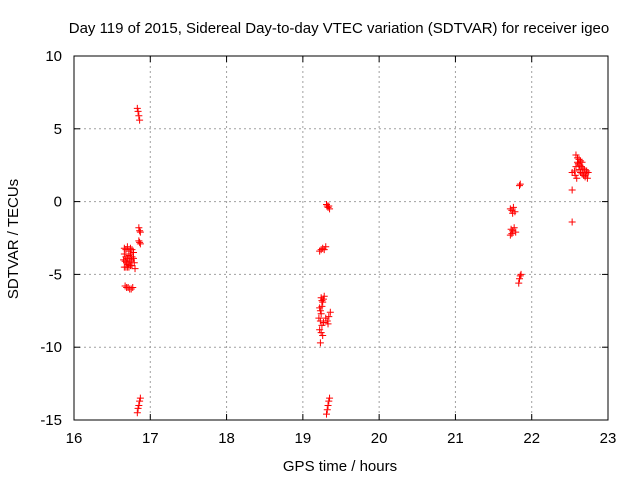 This screenshot has height=480, width=640. Describe the element at coordinates (303, 438) in the screenshot. I see `x-tick-label: 19` at that location.